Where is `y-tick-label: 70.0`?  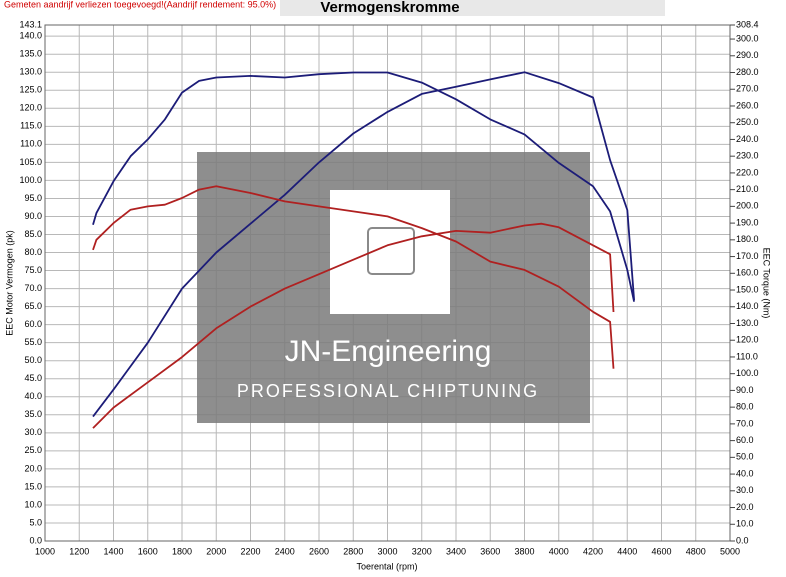 y-tick-label: 70.0 is located at coordinates (33, 288).